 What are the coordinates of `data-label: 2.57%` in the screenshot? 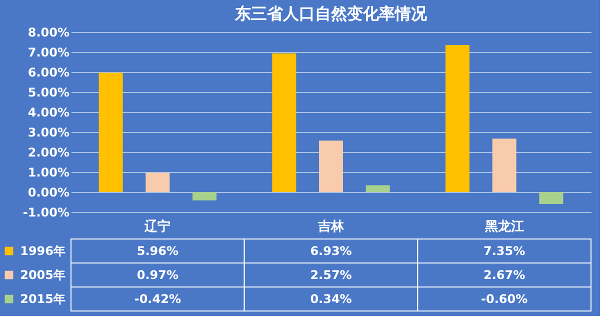 It's located at (331, 275).